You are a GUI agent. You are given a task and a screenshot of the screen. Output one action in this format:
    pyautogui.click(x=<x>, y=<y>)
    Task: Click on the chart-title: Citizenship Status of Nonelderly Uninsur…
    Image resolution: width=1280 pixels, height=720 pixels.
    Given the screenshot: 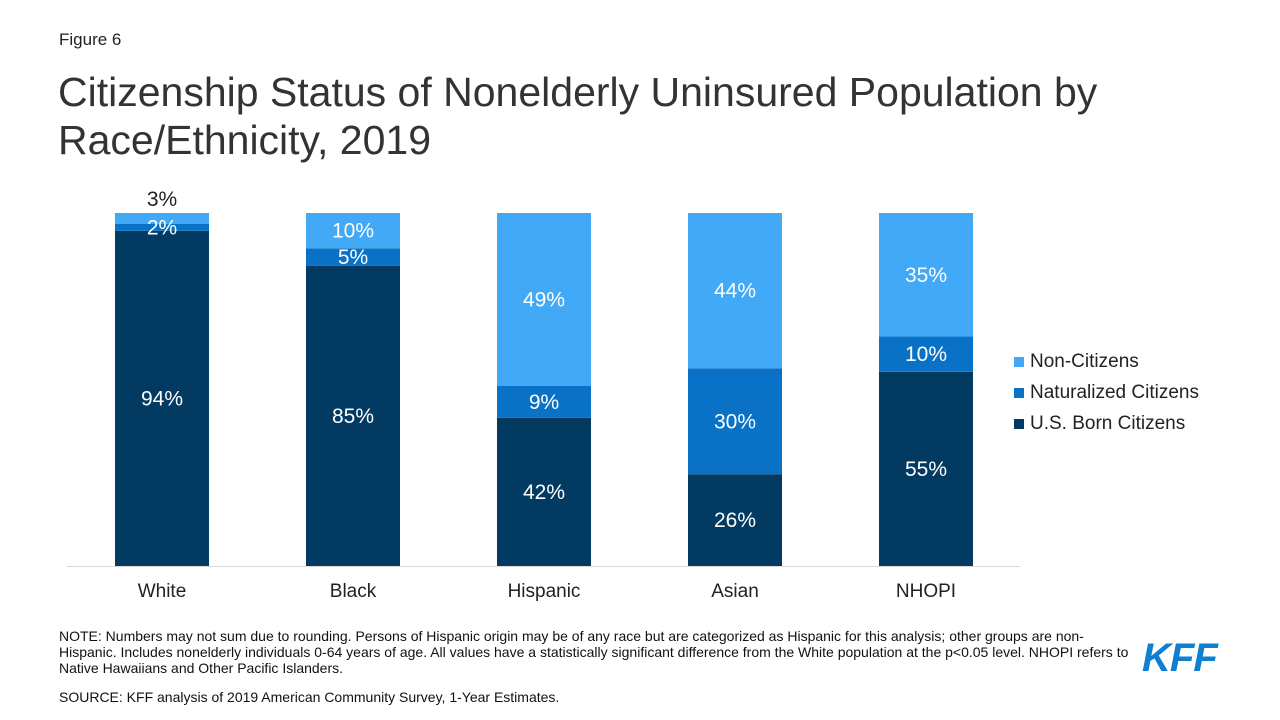 What is the action you would take?
    pyautogui.click(x=578, y=116)
    